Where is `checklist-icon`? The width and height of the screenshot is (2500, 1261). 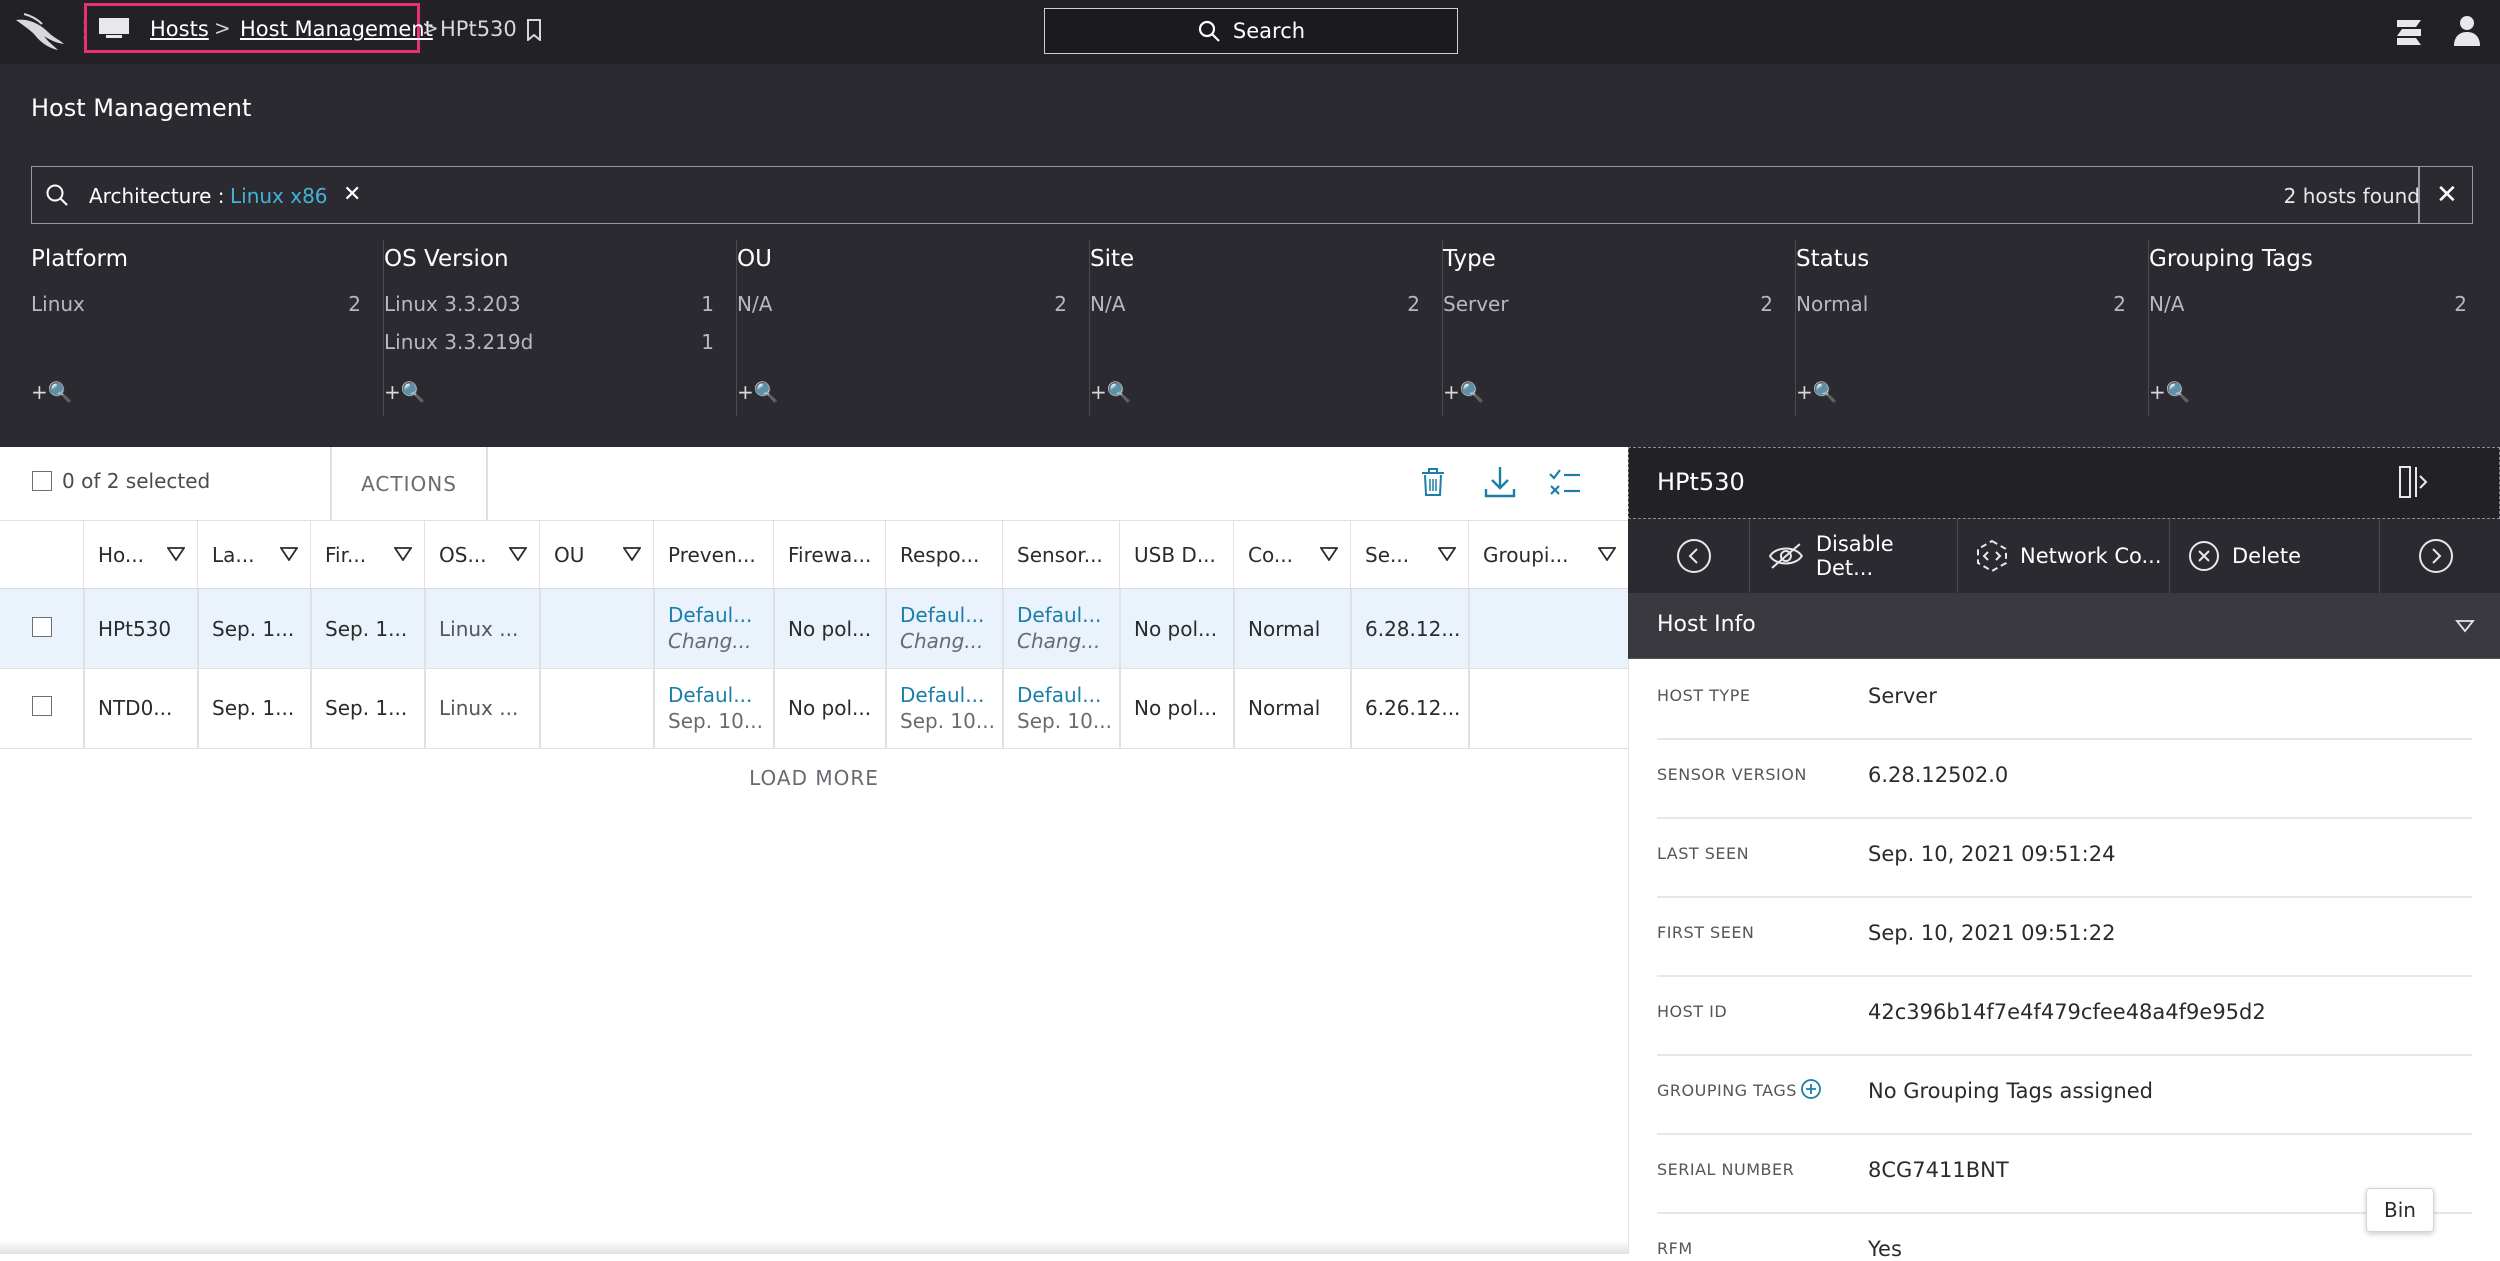 checklist-icon is located at coordinates (1565, 482).